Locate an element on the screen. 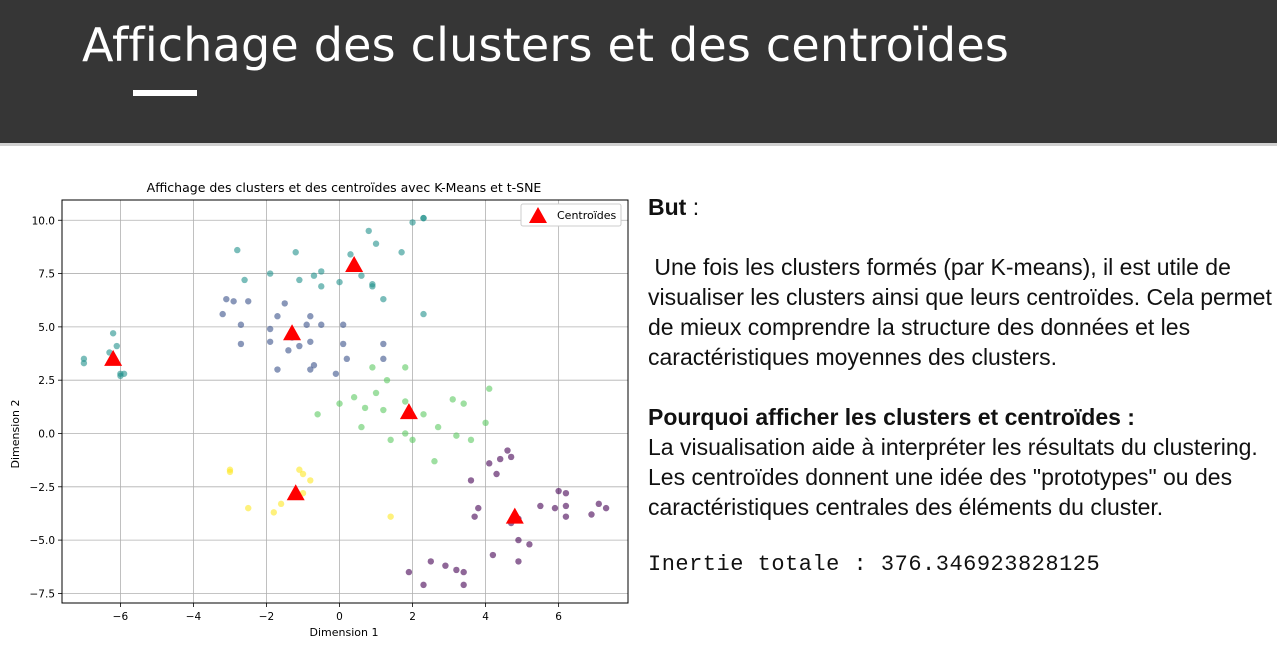  y-tick-label: −7.5 is located at coordinates (43, 594).